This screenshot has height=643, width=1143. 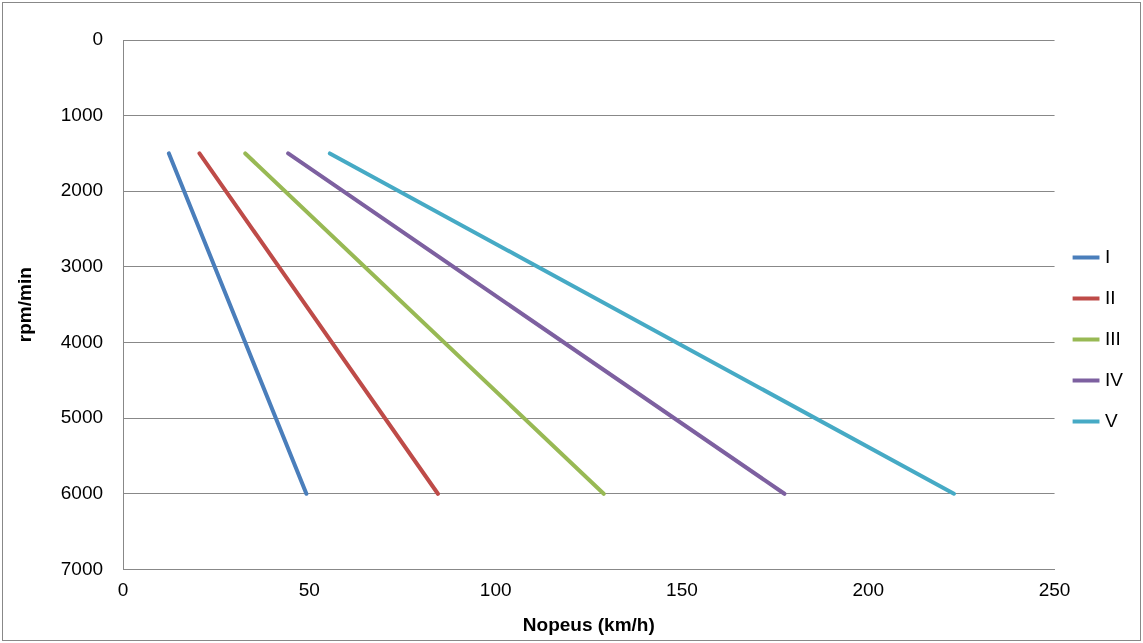 What do you see at coordinates (82, 568) in the screenshot?
I see `y-tick-label: 7000` at bounding box center [82, 568].